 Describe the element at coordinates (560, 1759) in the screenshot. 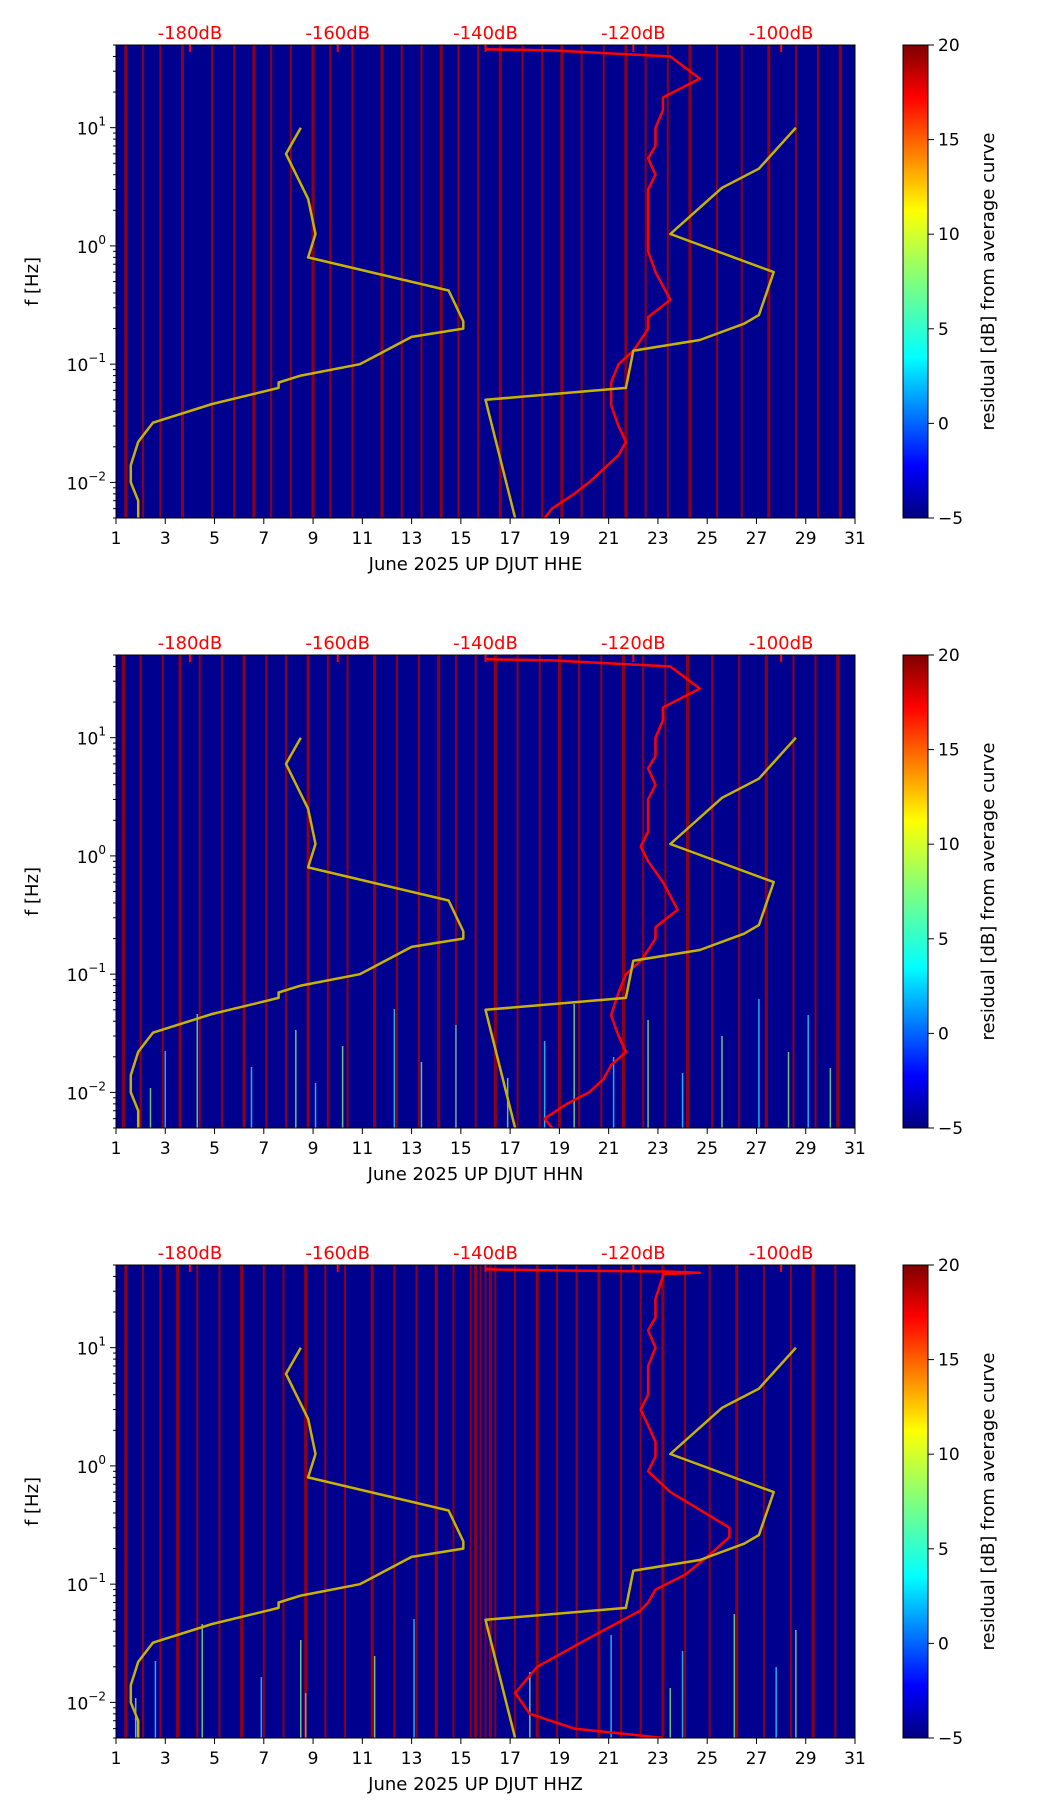

I see `x-tick-label: 19` at that location.